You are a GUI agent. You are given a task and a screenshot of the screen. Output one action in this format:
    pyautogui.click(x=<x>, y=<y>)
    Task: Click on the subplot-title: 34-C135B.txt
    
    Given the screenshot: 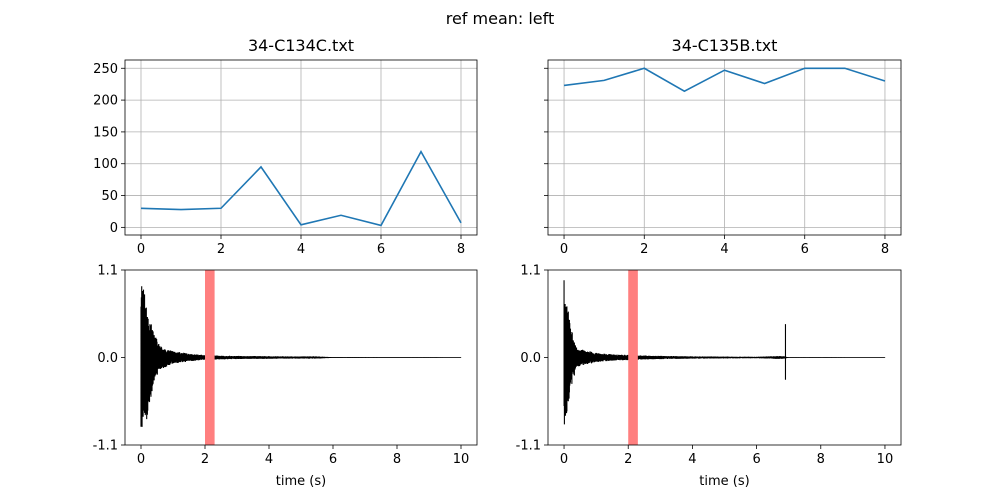 What is the action you would take?
    pyautogui.click(x=725, y=45)
    